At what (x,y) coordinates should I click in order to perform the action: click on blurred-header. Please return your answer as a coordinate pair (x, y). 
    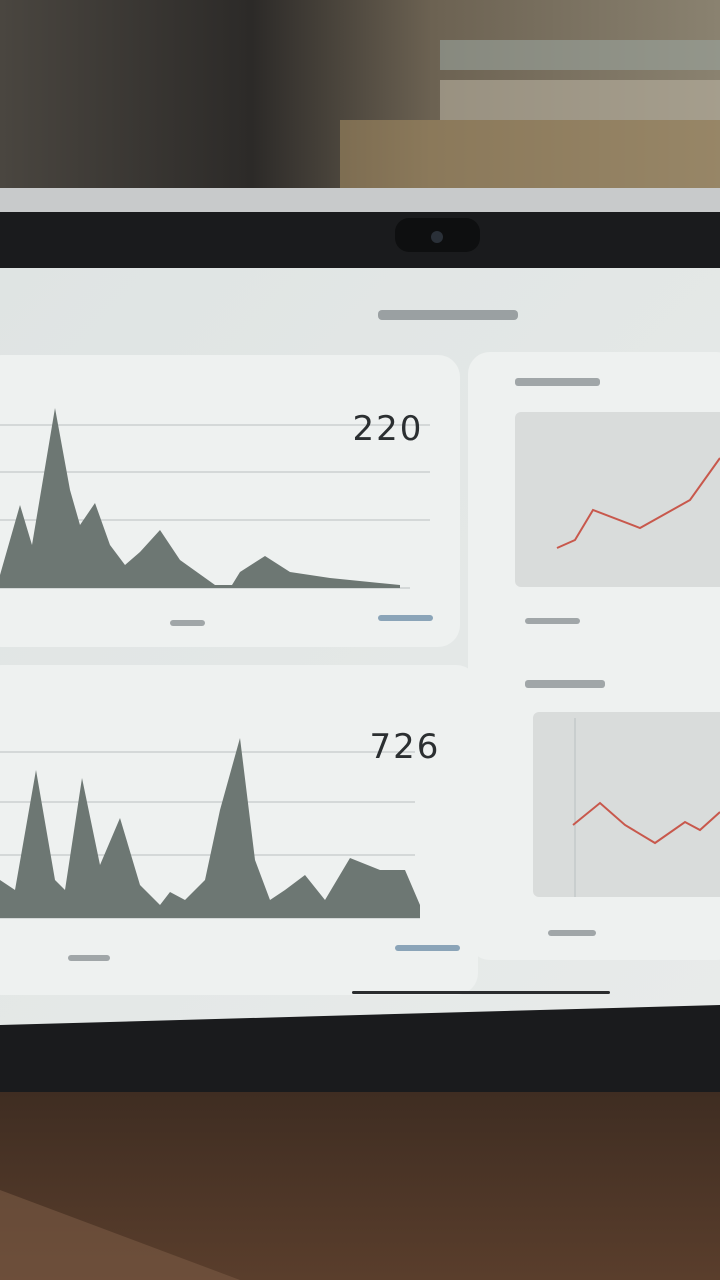
    Looking at the image, I should click on (448, 315).